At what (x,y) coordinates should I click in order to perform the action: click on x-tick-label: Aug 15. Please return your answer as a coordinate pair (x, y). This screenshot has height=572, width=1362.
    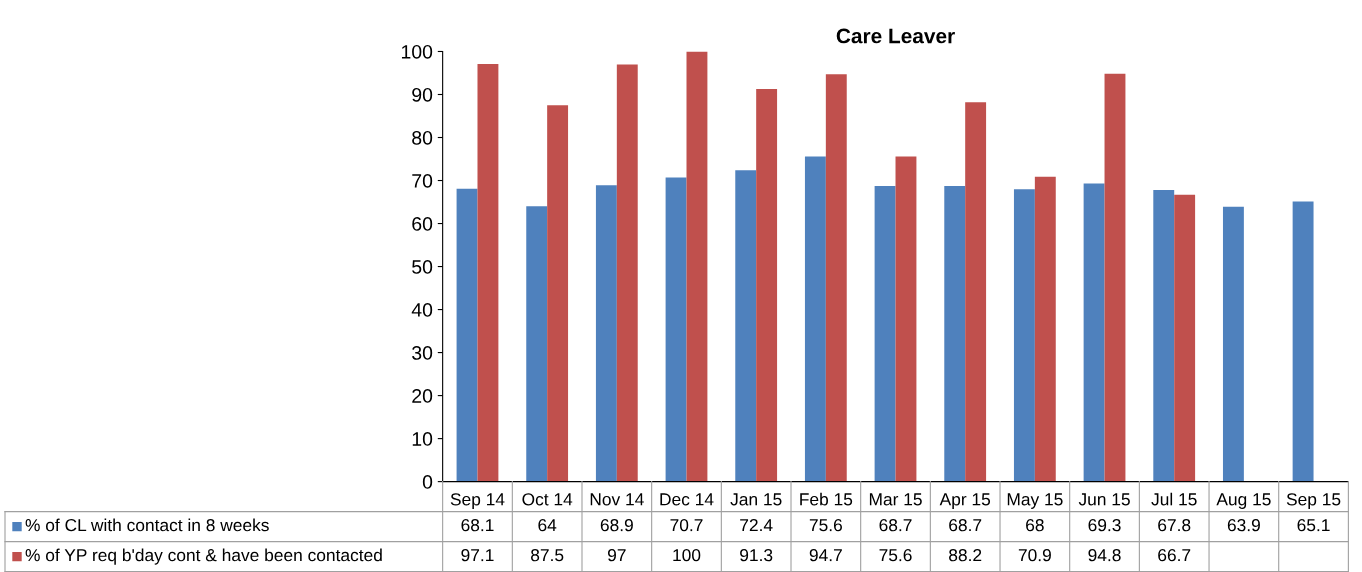
    Looking at the image, I should click on (1243, 501).